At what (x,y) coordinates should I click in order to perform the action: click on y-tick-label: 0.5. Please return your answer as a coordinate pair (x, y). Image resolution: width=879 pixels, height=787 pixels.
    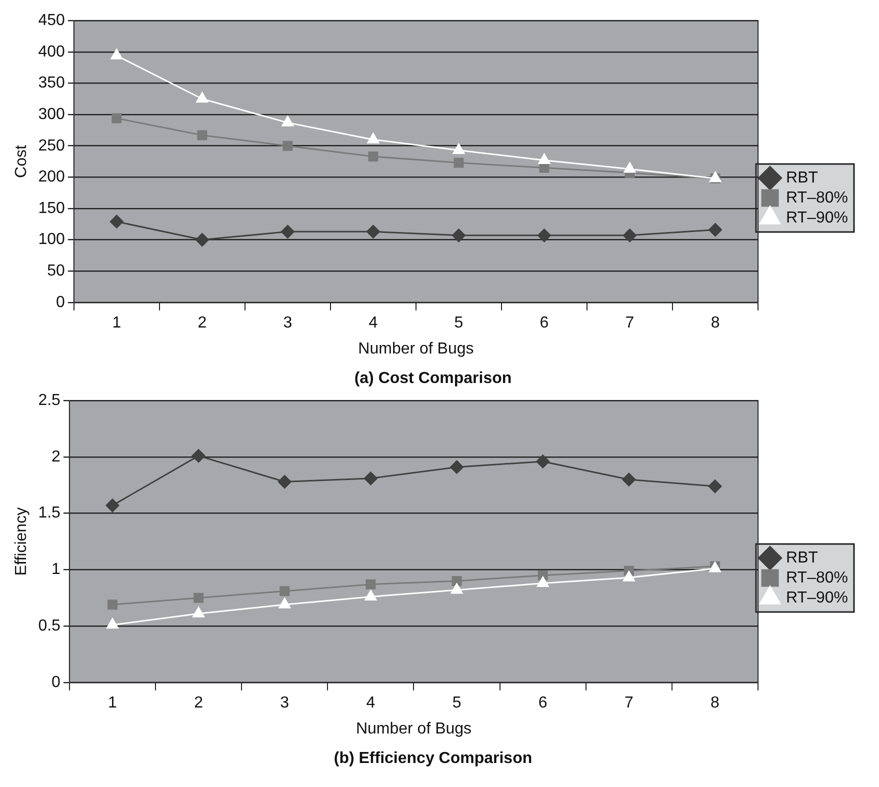
    Looking at the image, I should click on (49, 625).